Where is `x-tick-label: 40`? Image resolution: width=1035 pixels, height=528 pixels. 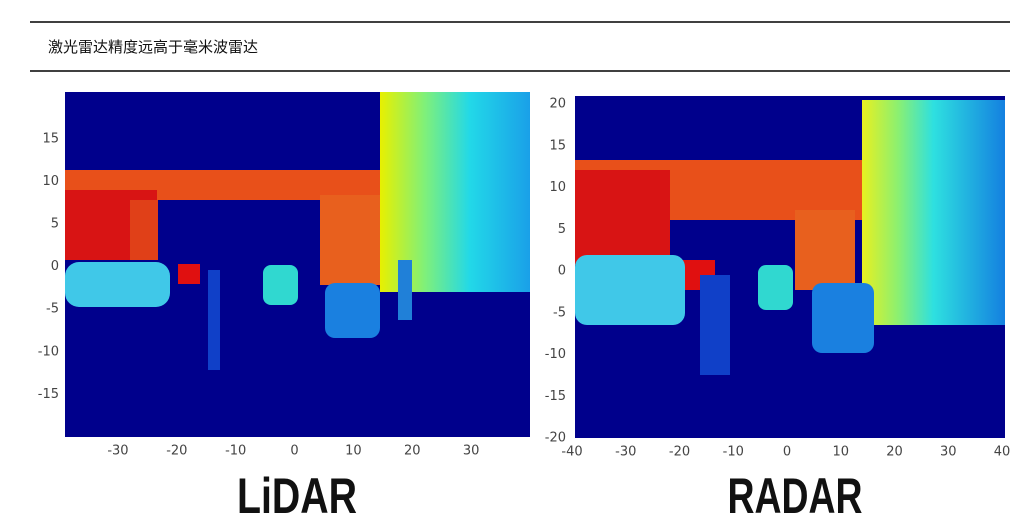 x-tick-label: 40 is located at coordinates (1002, 452).